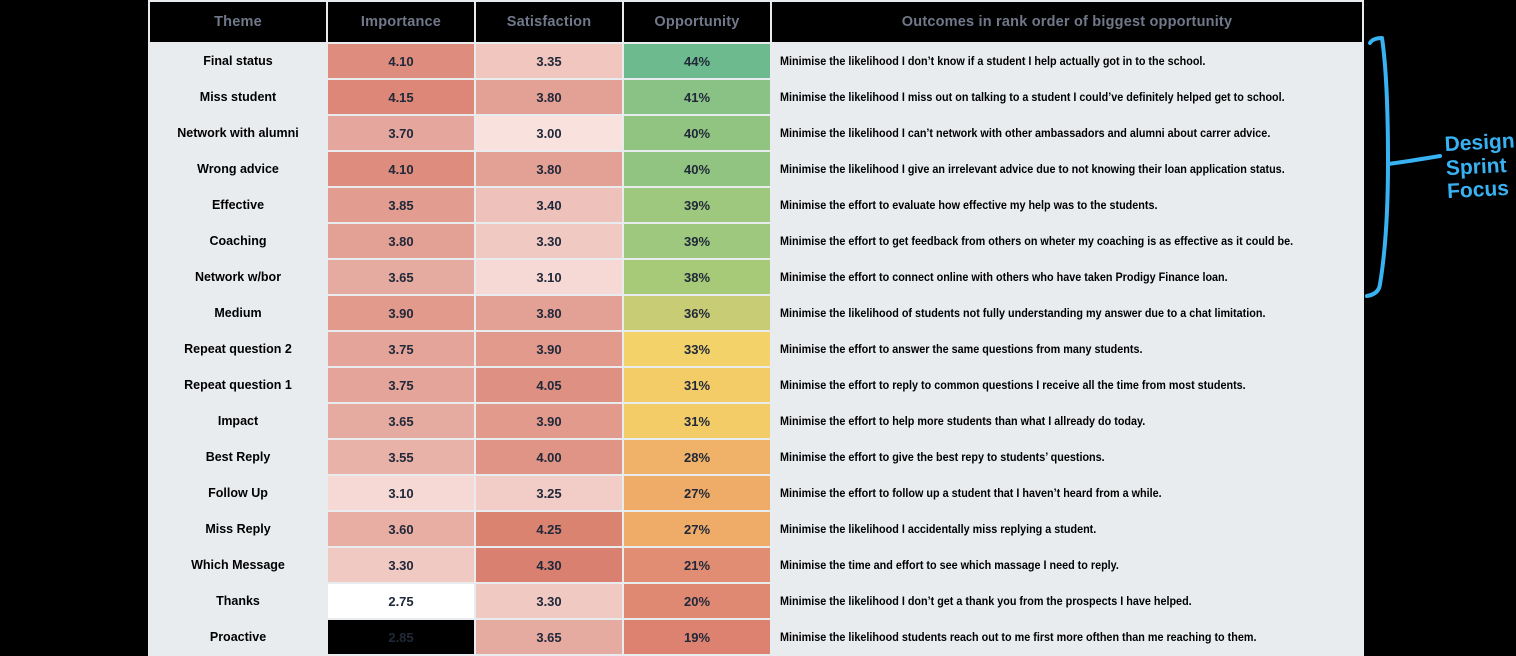 Image resolution: width=1516 pixels, height=656 pixels. Describe the element at coordinates (238, 22) in the screenshot. I see `column-header-theme: Theme` at that location.